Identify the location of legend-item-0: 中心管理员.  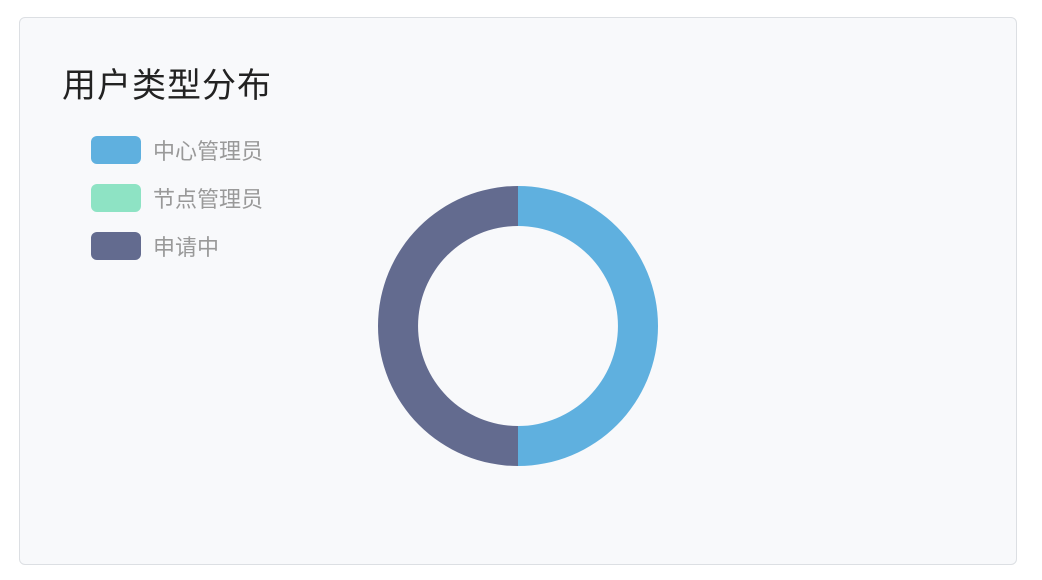
(177, 150).